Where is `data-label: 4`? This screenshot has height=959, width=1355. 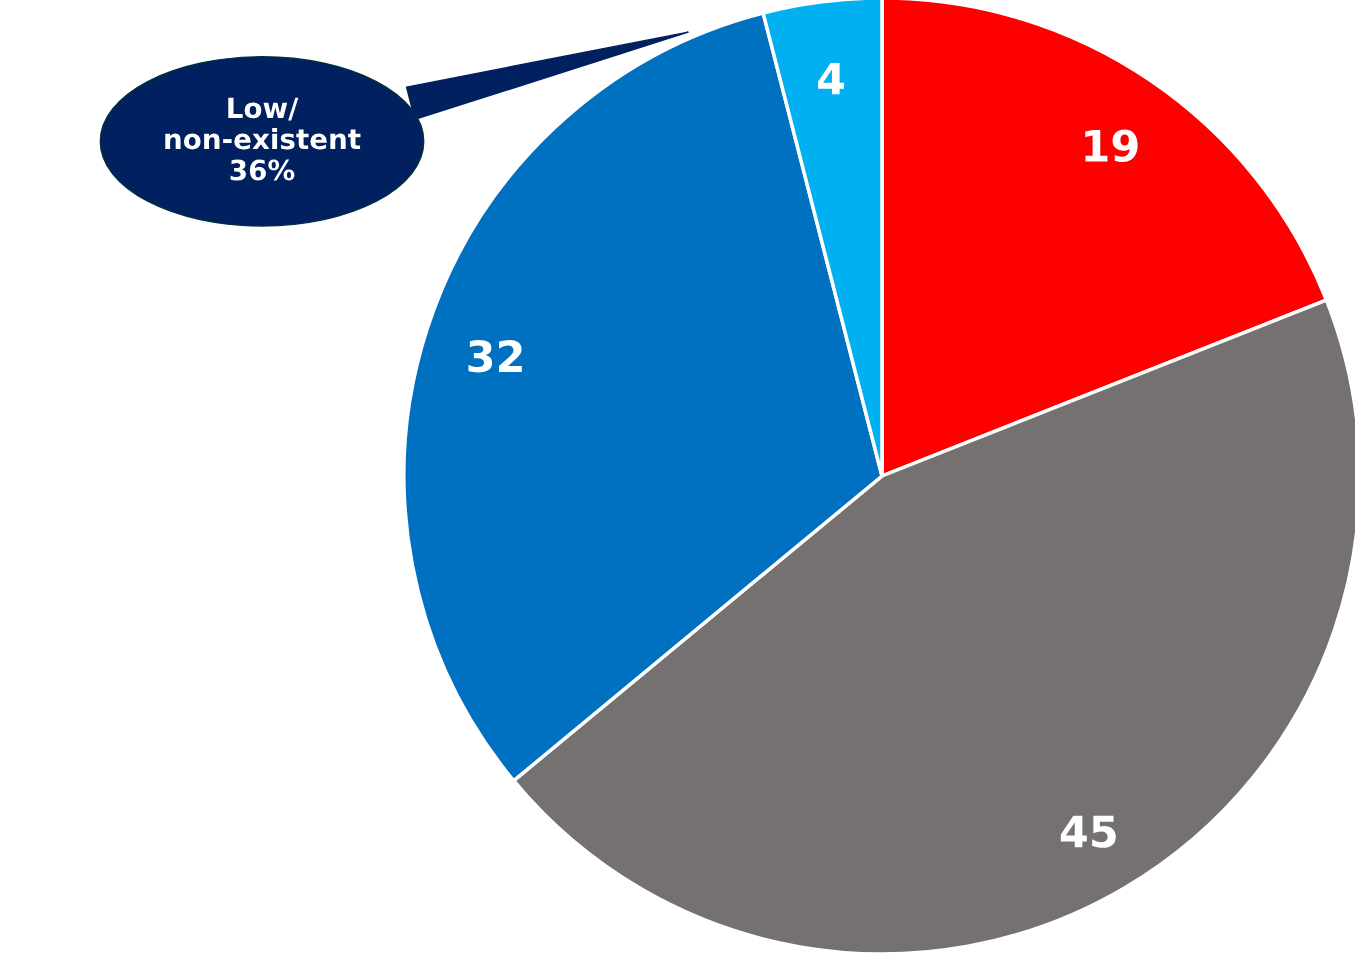 data-label: 4 is located at coordinates (831, 78).